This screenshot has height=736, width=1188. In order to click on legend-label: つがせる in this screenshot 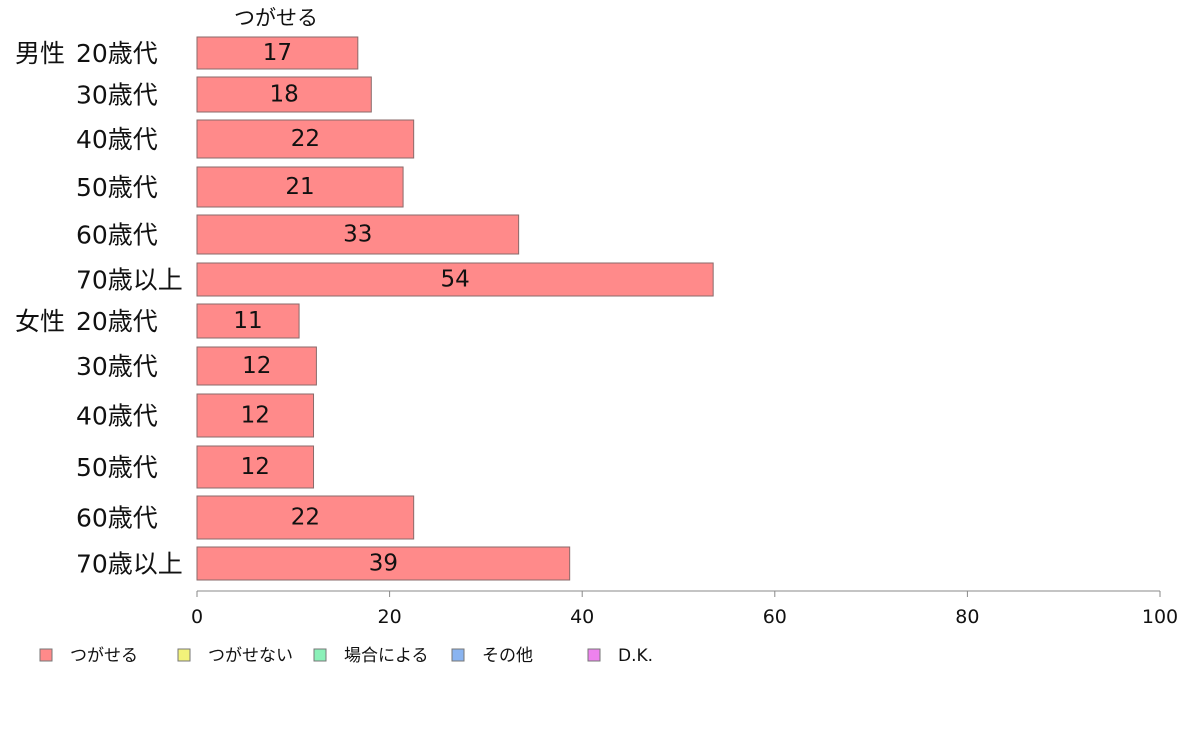, I will do `click(104, 656)`.